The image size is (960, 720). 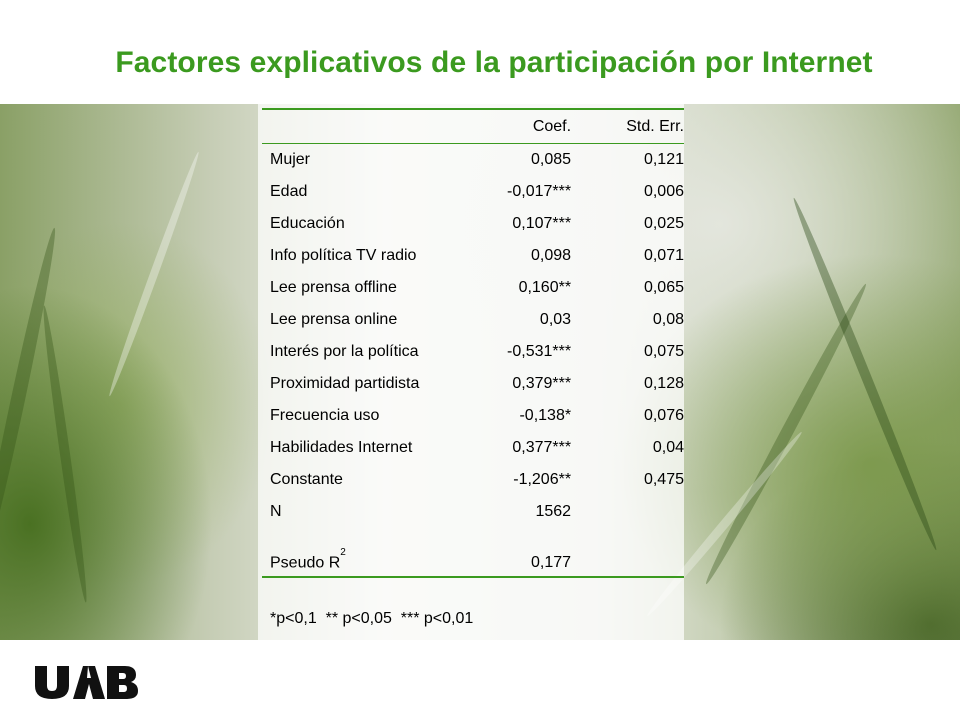 What do you see at coordinates (663, 223) in the screenshot?
I see `row-std-err: 0,025` at bounding box center [663, 223].